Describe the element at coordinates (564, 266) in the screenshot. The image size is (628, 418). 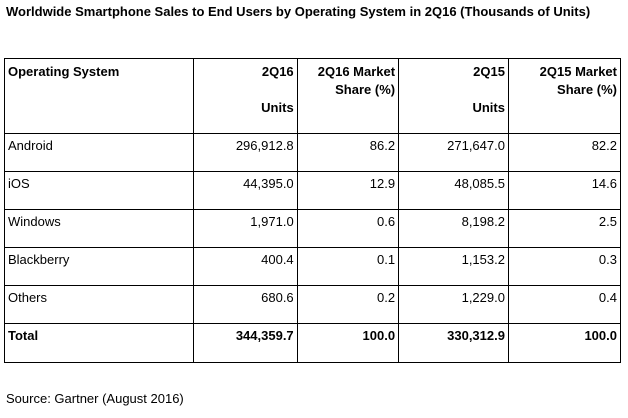
I see `cell-share-2q15: 0.3` at that location.